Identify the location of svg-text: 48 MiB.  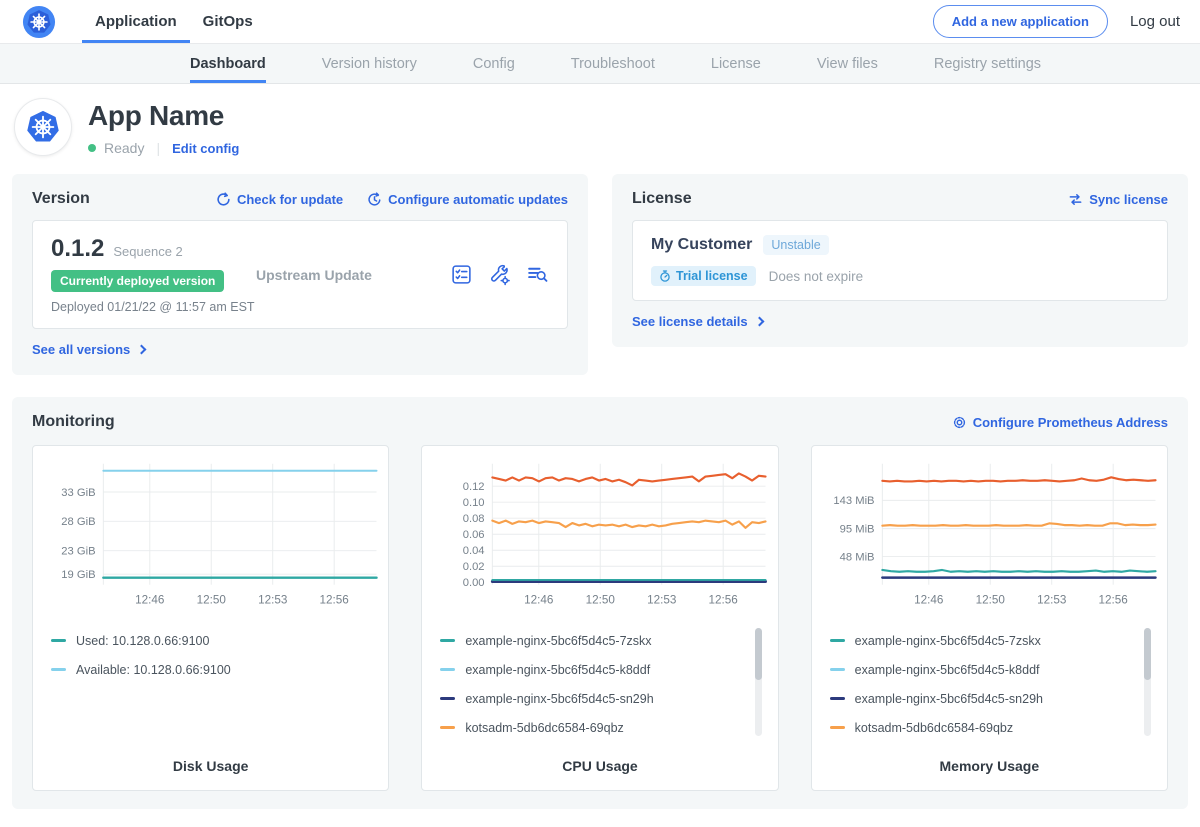
(856, 557).